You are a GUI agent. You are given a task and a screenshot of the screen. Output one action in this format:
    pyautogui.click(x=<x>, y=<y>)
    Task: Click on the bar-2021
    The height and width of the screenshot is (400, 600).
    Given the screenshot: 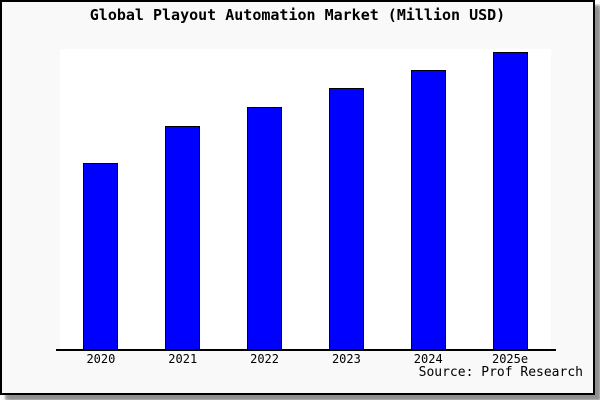 What is the action you would take?
    pyautogui.click(x=183, y=237)
    